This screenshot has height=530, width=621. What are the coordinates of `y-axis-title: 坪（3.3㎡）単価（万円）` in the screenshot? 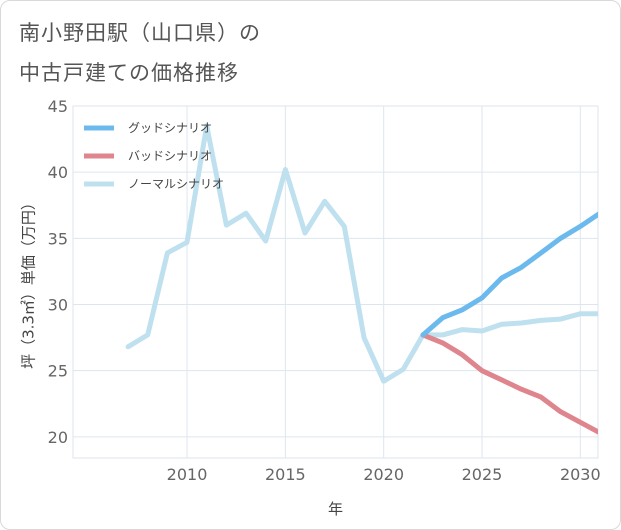 It's located at (29, 282).